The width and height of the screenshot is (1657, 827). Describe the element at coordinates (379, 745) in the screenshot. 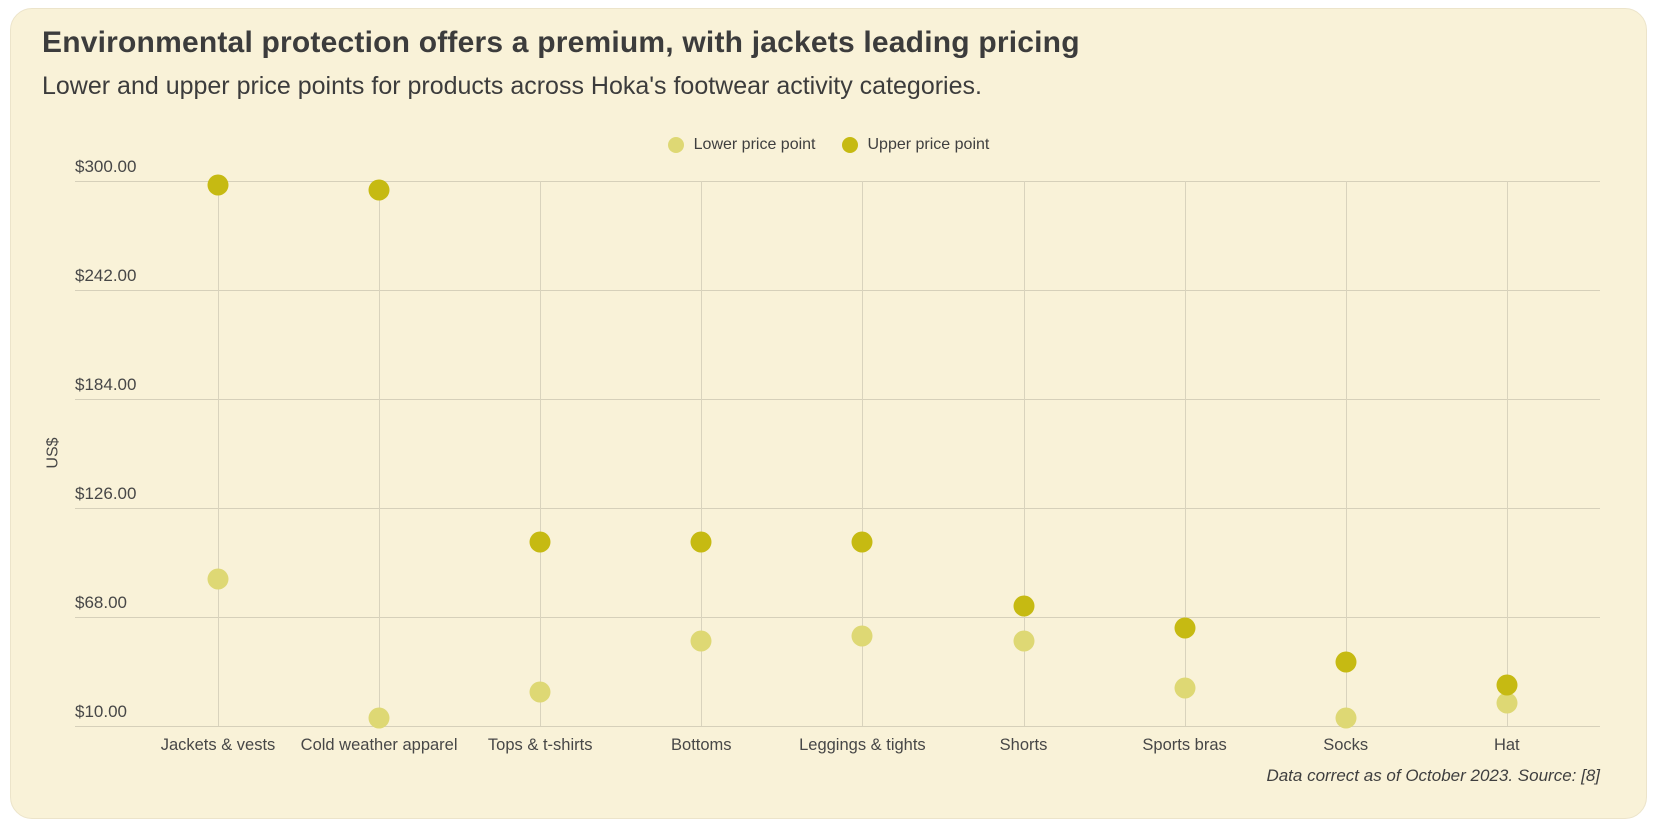

I see `x-category-label: Cold weather apparel` at that location.